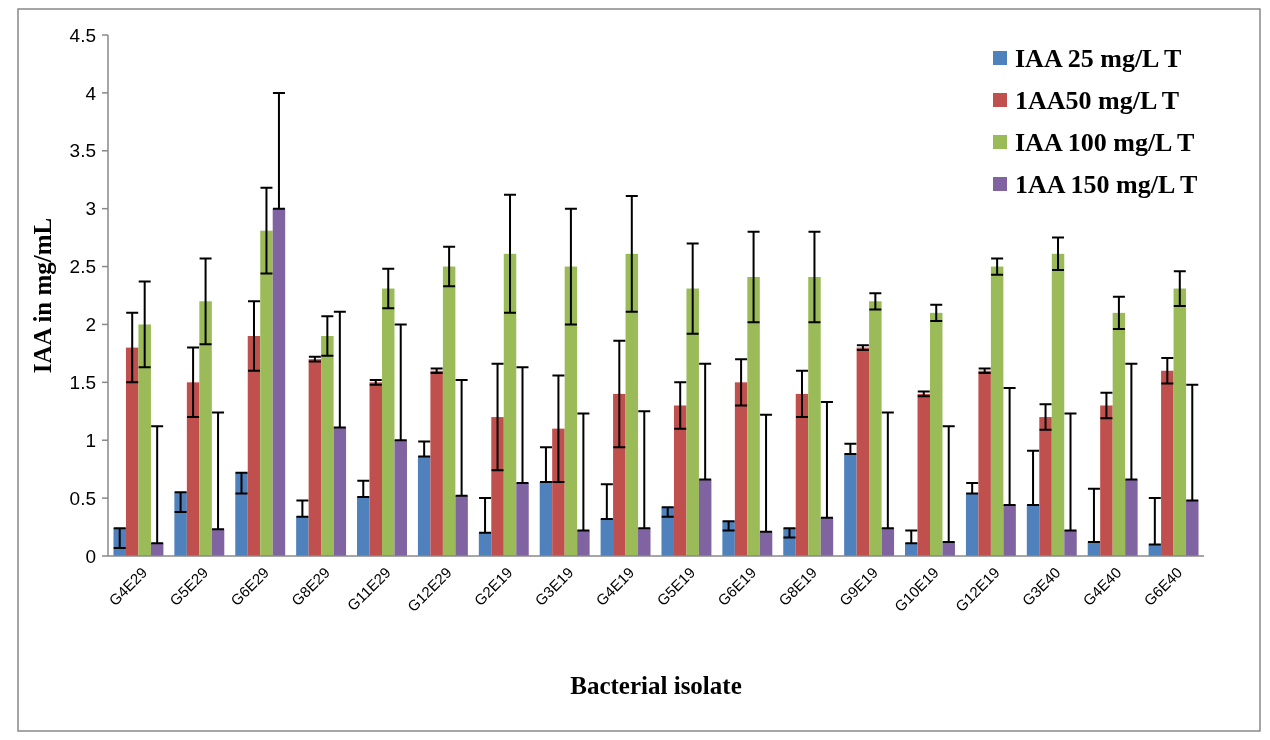  I want to click on y-tick-label: 1, so click(90, 440).